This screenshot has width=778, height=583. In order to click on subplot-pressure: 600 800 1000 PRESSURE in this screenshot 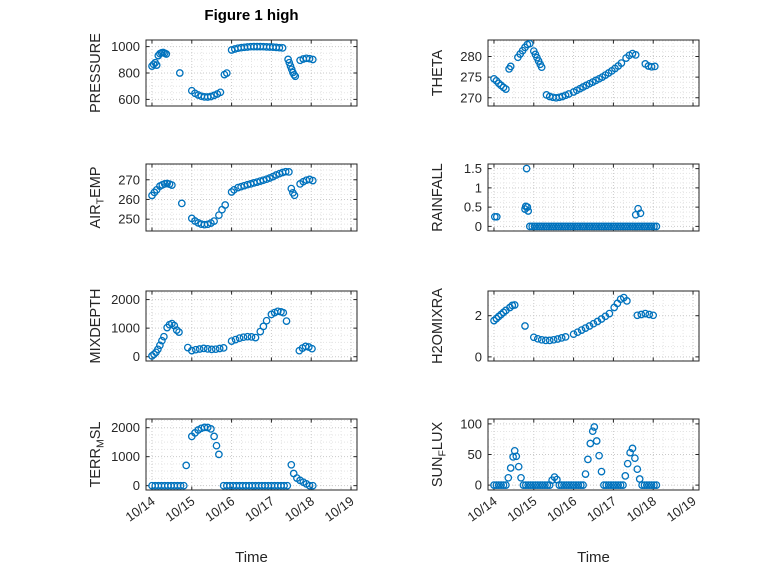, I will do `click(223, 73)`.